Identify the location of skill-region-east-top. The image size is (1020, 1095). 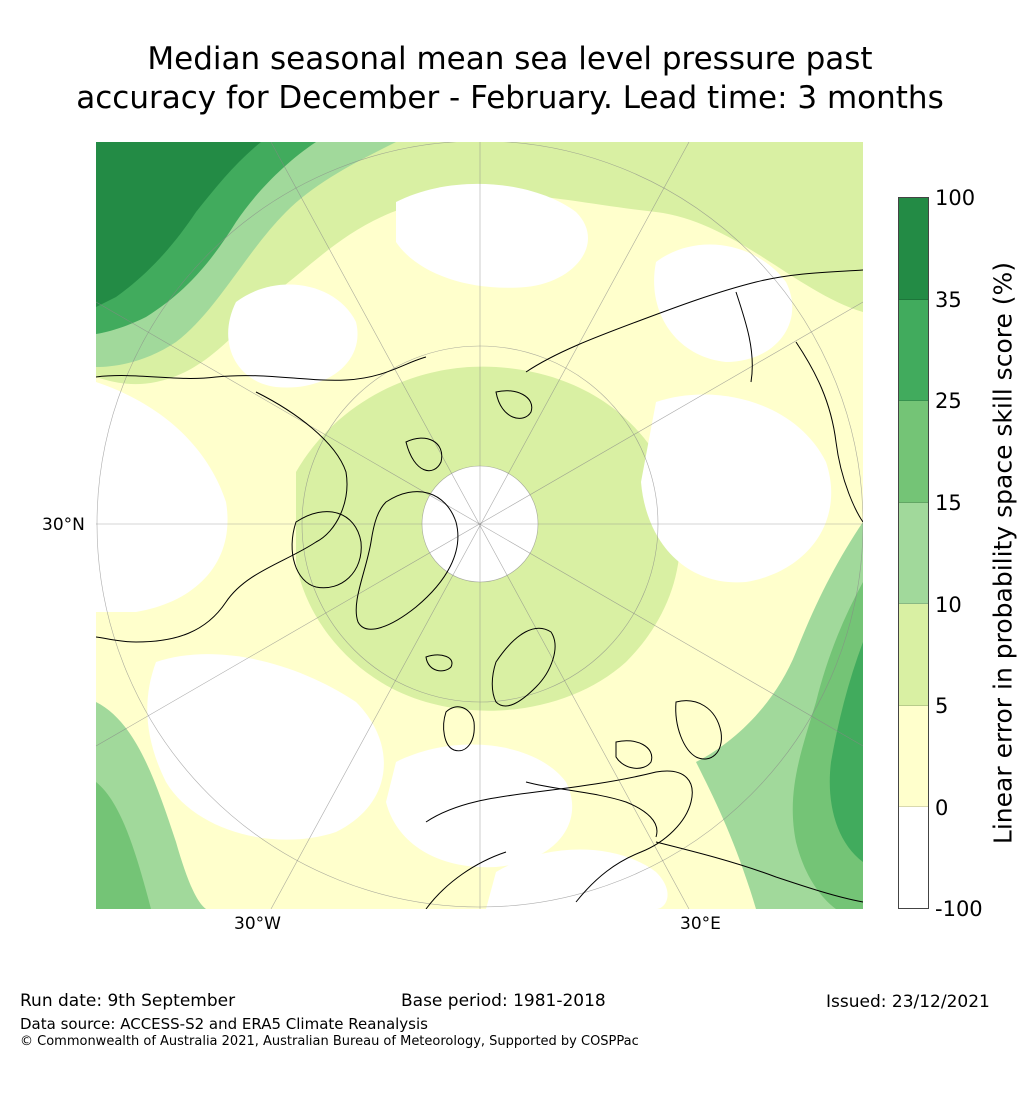
(846, 752).